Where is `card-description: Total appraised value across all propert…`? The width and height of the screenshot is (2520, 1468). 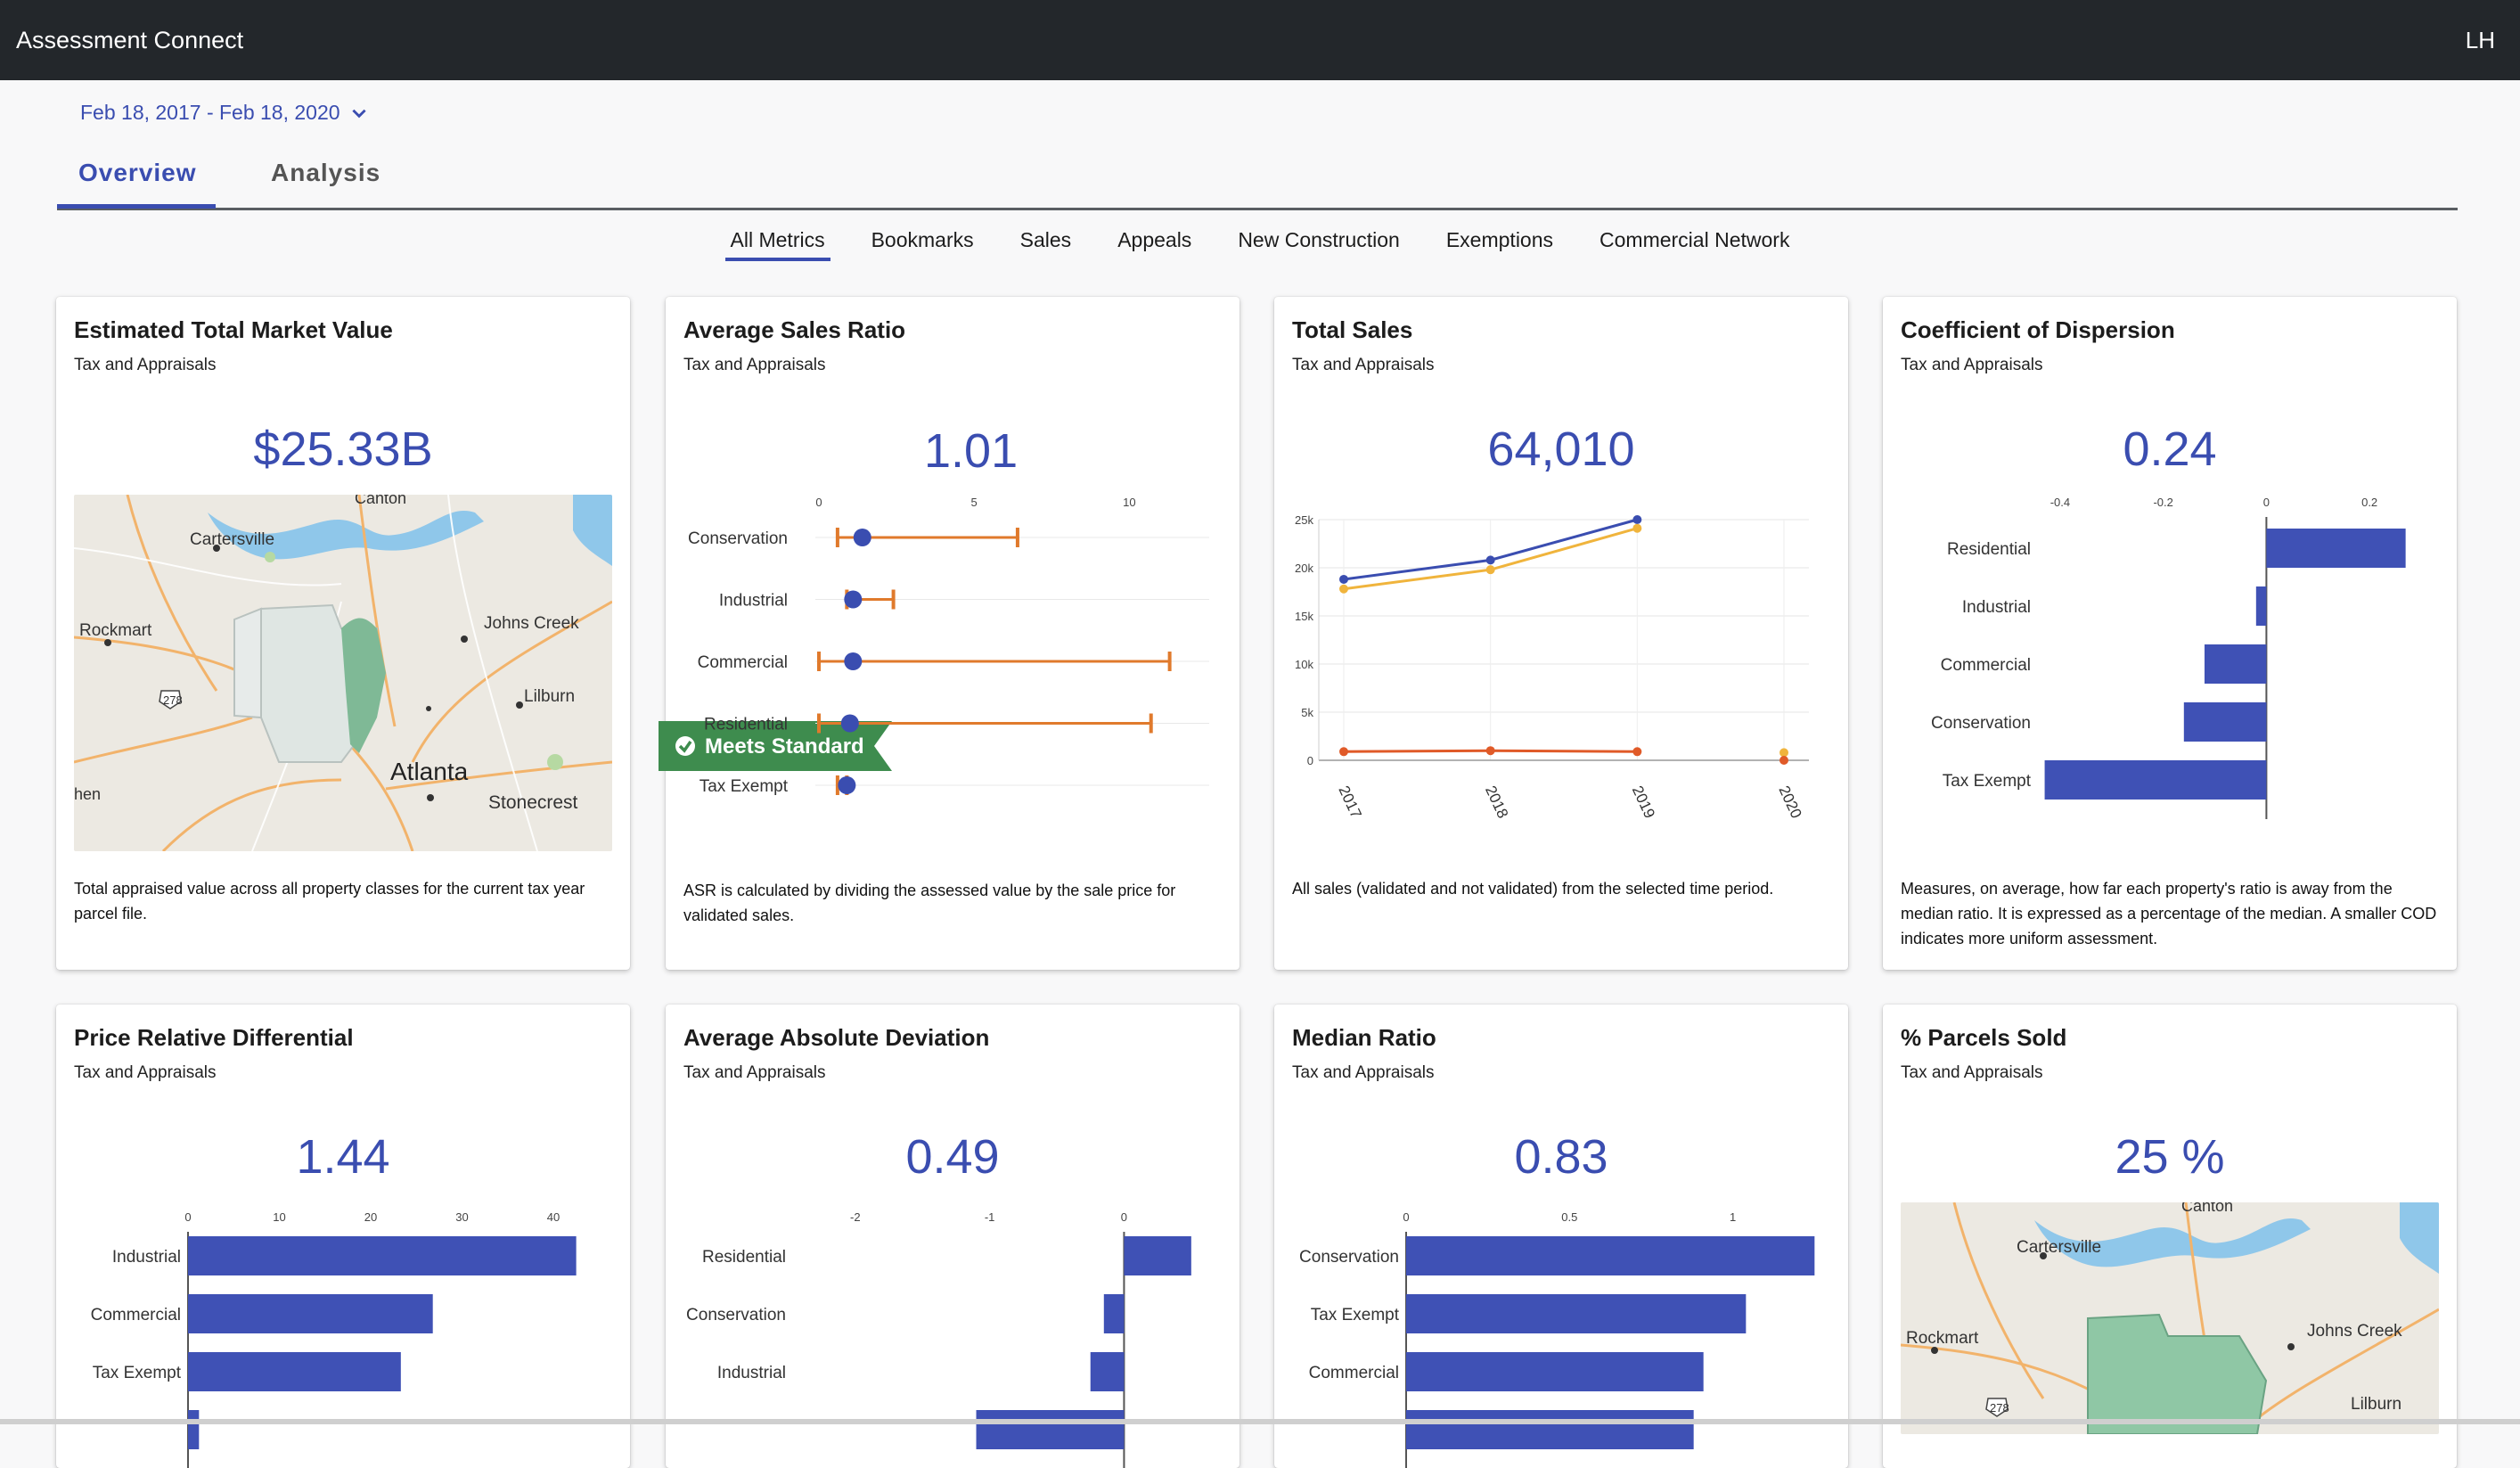 card-description: Total appraised value across all propert… is located at coordinates (329, 902).